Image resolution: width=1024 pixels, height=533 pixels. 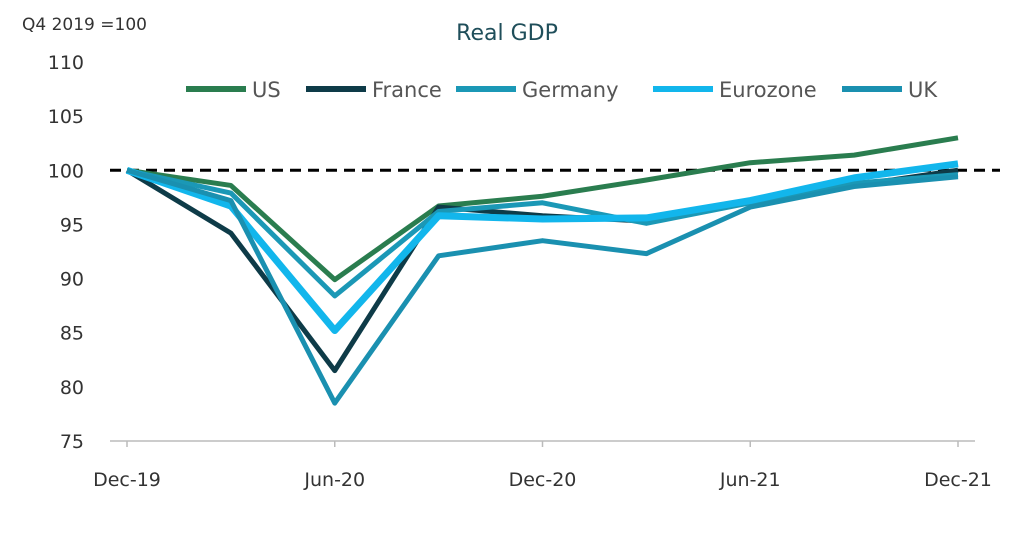 I want to click on y-axis-label: Q4 2019 =100, so click(x=84, y=25).